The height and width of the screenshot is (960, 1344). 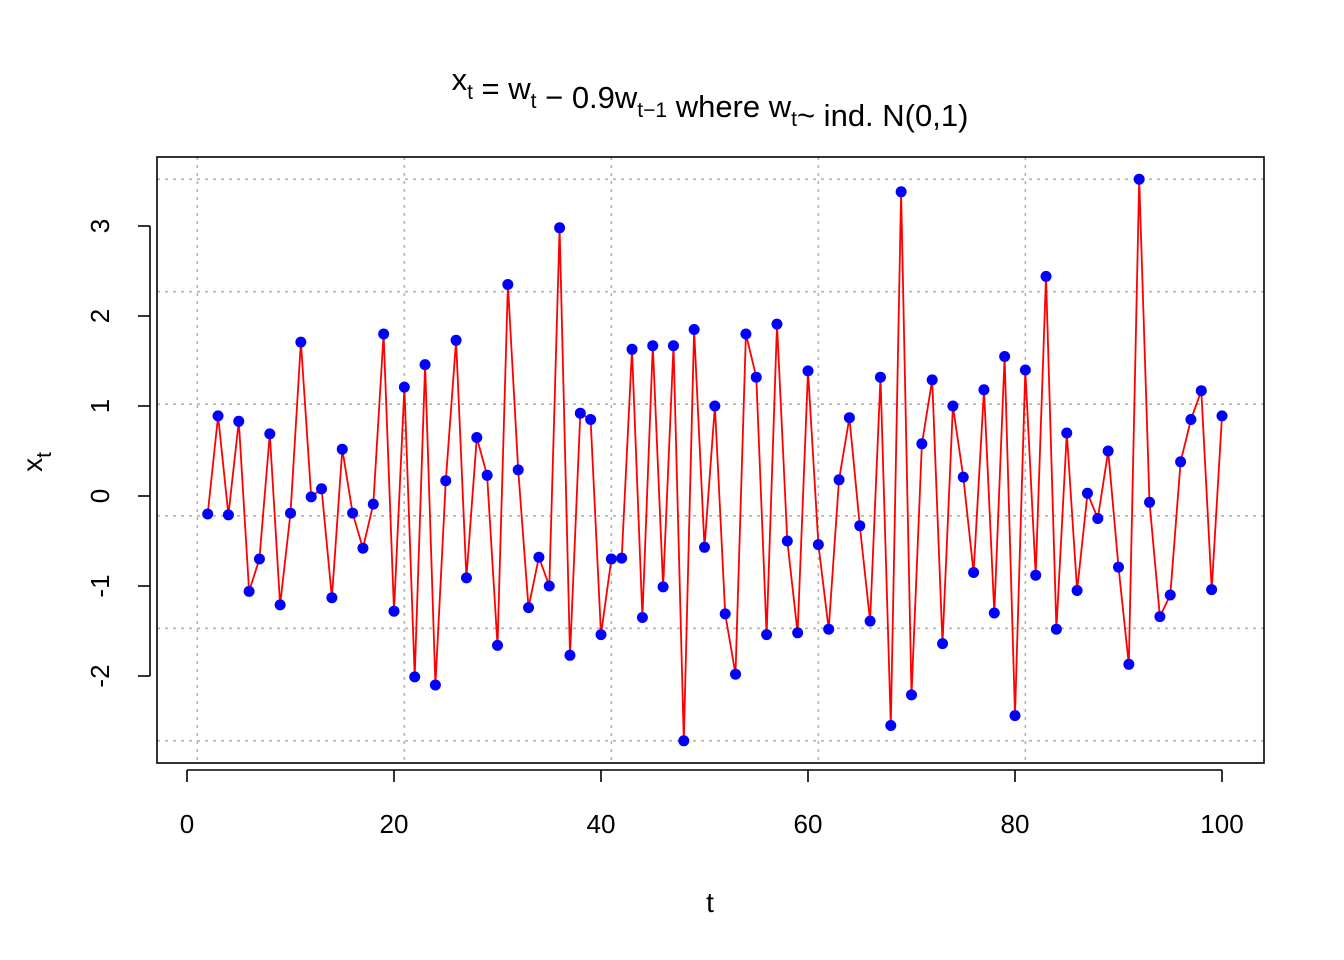 I want to click on y-tick-label: 1, so click(x=100, y=406).